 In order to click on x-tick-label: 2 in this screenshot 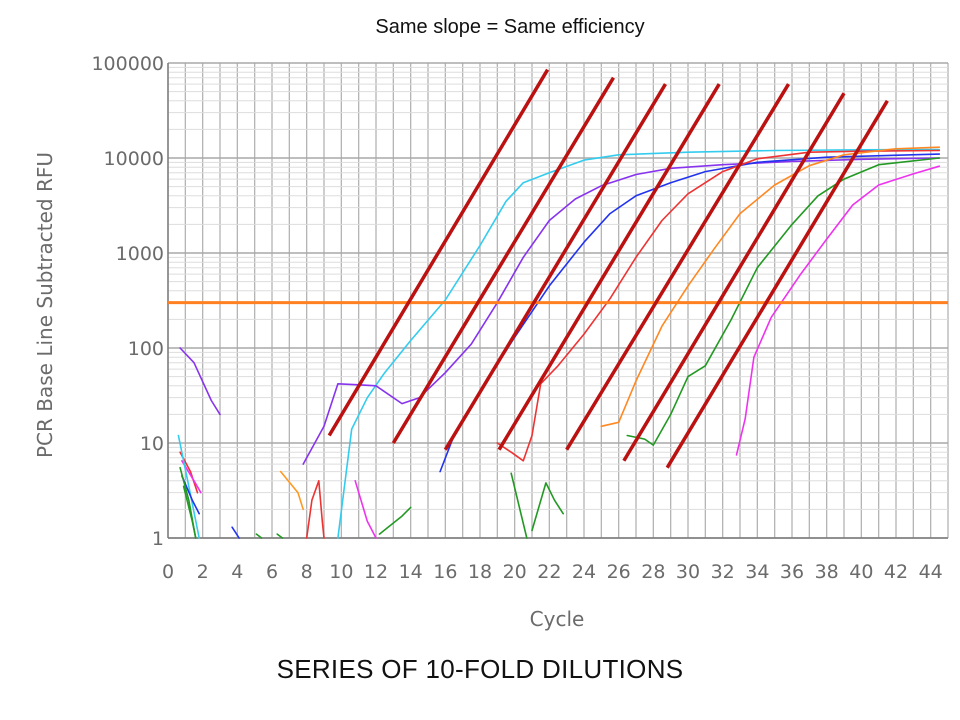, I will do `click(203, 572)`.